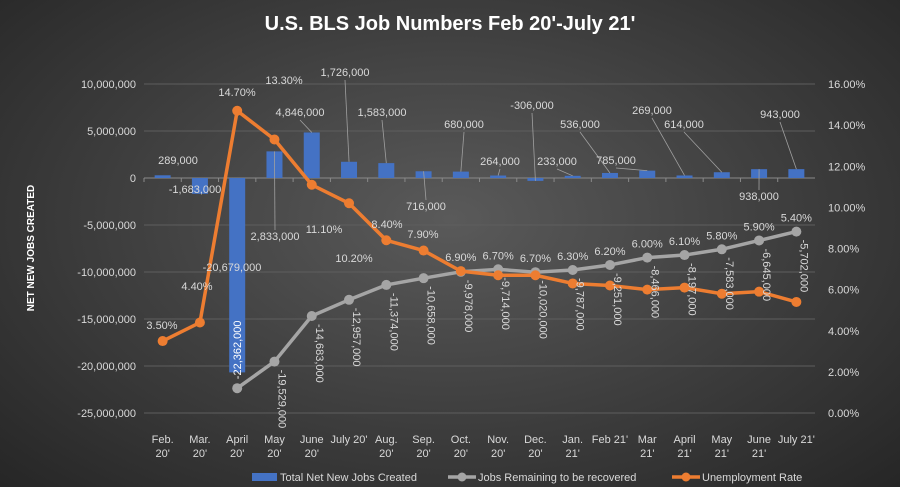 This screenshot has height=487, width=900. What do you see at coordinates (617, 299) in the screenshot?
I see `jobs-remaining-data-label: -9,251,000` at bounding box center [617, 299].